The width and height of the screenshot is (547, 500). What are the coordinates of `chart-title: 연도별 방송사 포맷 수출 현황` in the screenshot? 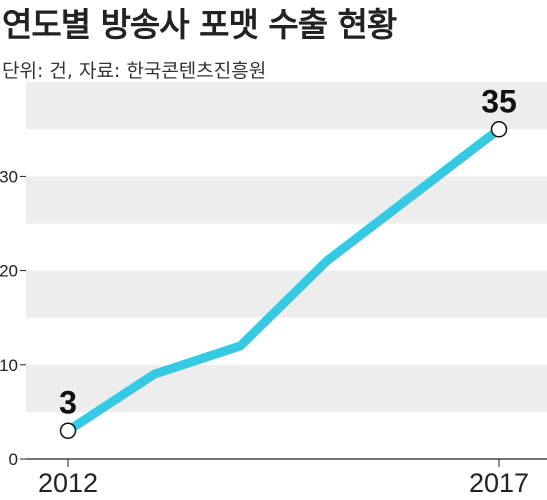 It's located at (199, 24).